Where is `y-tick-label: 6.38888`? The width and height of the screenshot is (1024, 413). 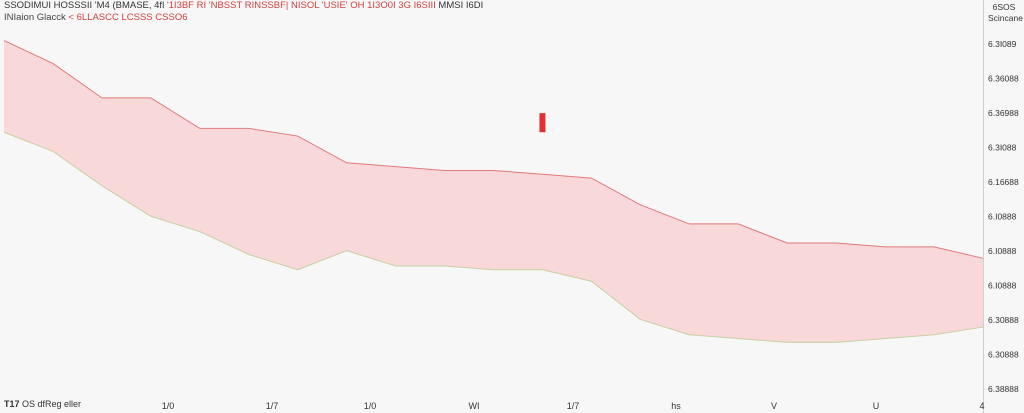 y-tick-label: 6.38888 is located at coordinates (1003, 389).